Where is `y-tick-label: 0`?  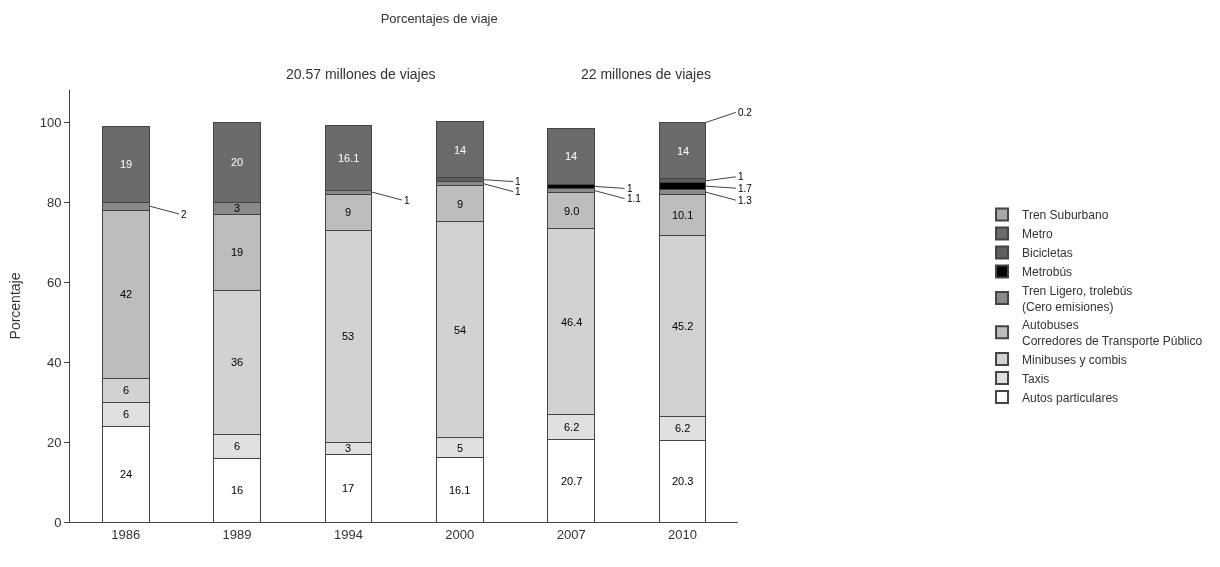
y-tick-label: 0 is located at coordinates (58, 522).